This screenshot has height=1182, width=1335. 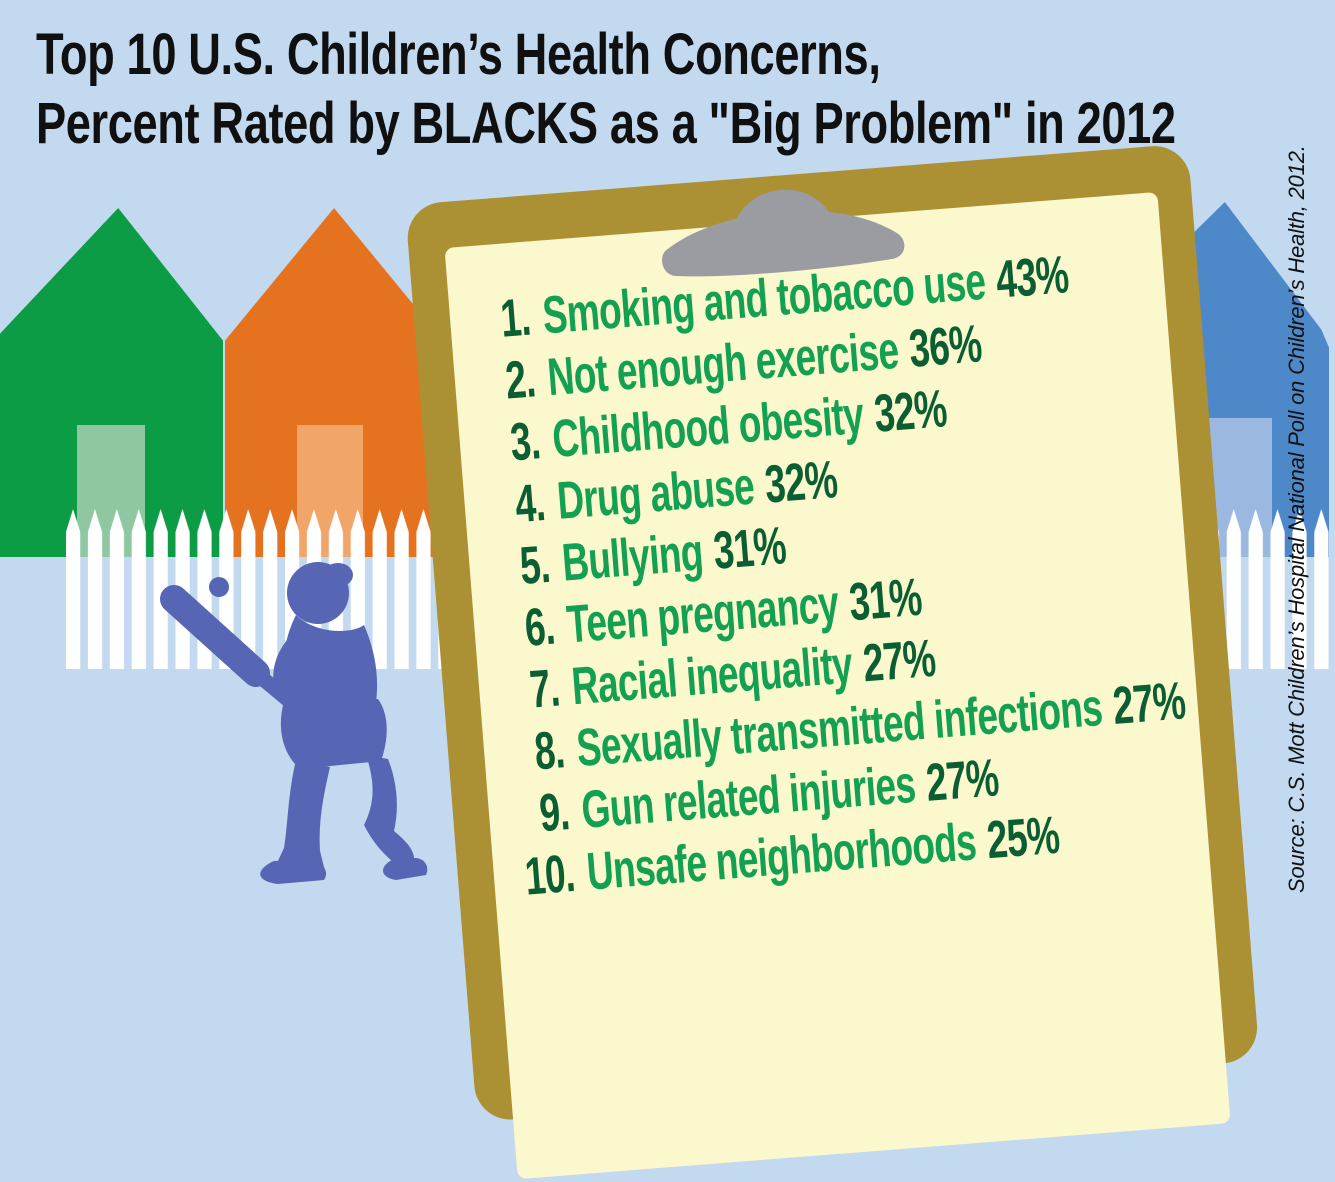 What do you see at coordinates (294, 723) in the screenshot?
I see `batter-boy-icon` at bounding box center [294, 723].